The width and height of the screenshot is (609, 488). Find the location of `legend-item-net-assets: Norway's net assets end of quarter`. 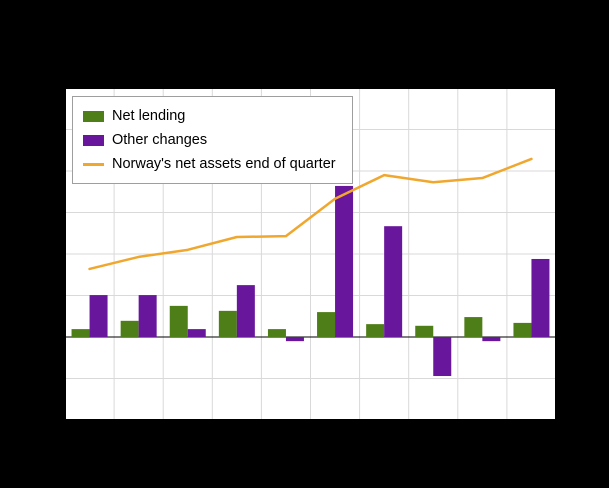

legend-item-net-assets: Norway's net assets end of quarter is located at coordinates (209, 164).